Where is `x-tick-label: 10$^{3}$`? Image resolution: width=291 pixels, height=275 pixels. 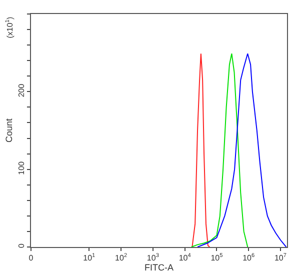
x-tick-label: 10$^{3}$ is located at coordinates (152, 258).